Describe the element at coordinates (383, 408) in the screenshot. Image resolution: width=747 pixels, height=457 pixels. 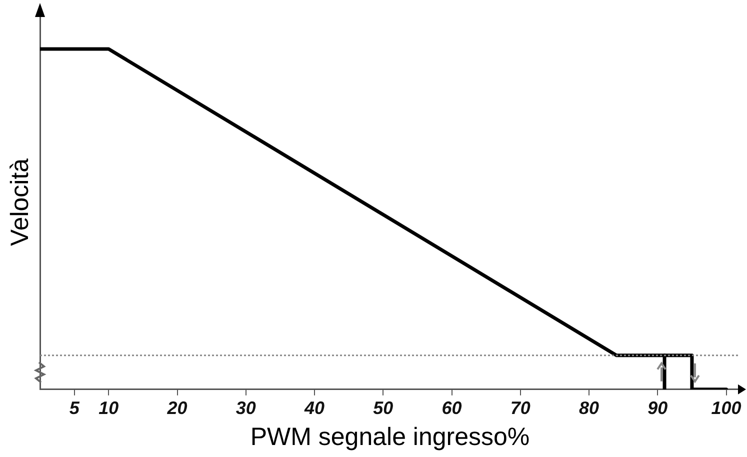
I see `x-tick-label: 50` at that location.